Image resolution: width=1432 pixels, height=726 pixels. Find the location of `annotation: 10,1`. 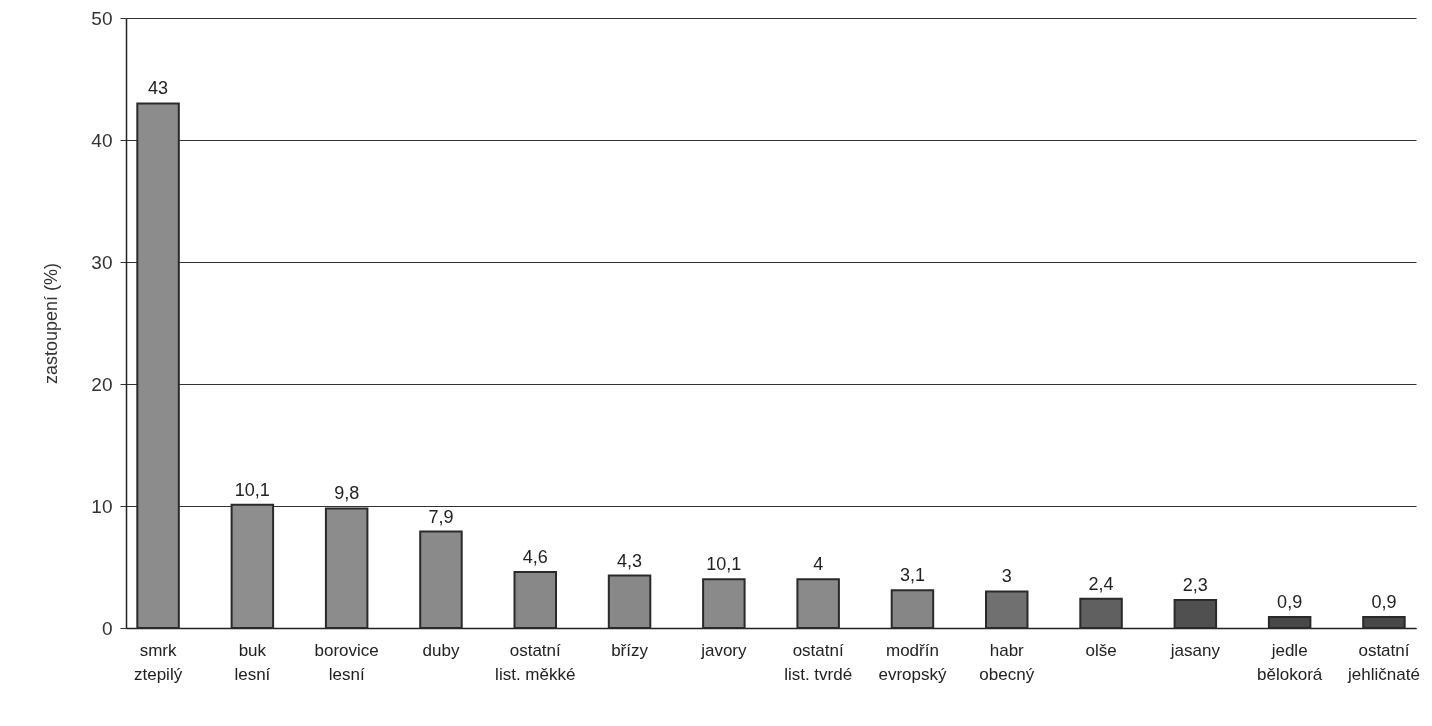

annotation: 10,1 is located at coordinates (724, 564).